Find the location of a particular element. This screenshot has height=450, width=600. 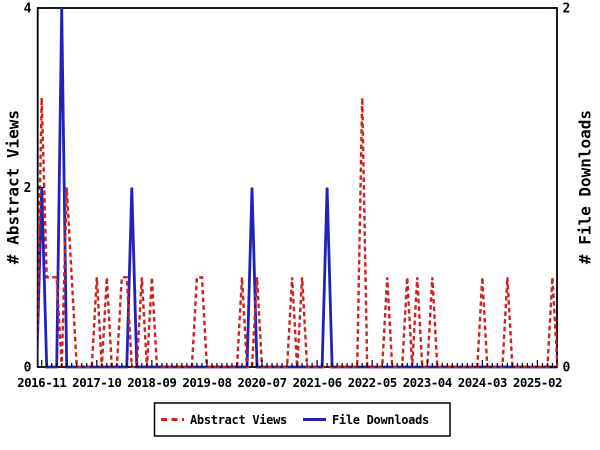

x-tick-label: 2024-03 is located at coordinates (482, 382).